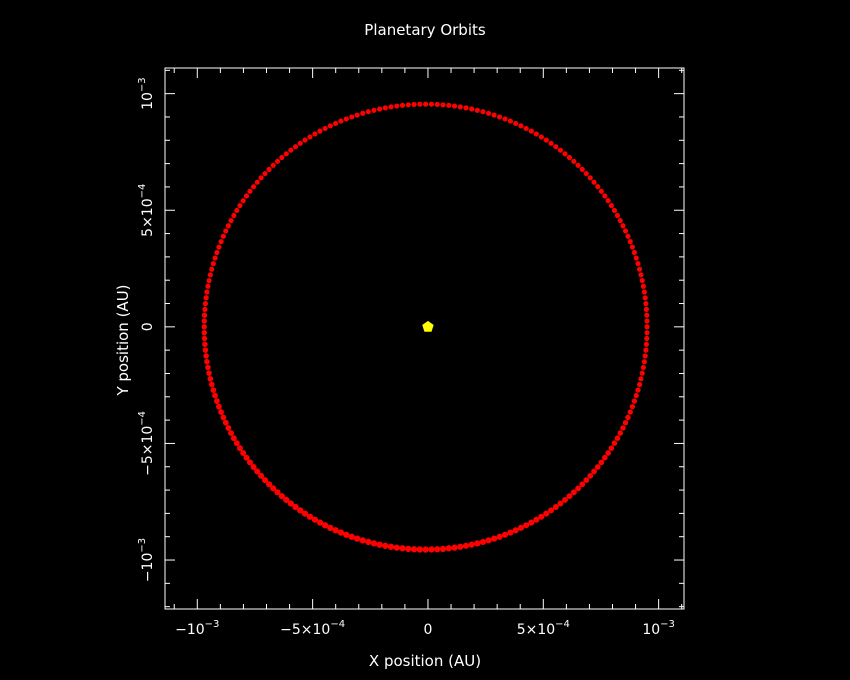  Describe the element at coordinates (146, 210) in the screenshot. I see `y-tick-label: 5×10−4` at that location.